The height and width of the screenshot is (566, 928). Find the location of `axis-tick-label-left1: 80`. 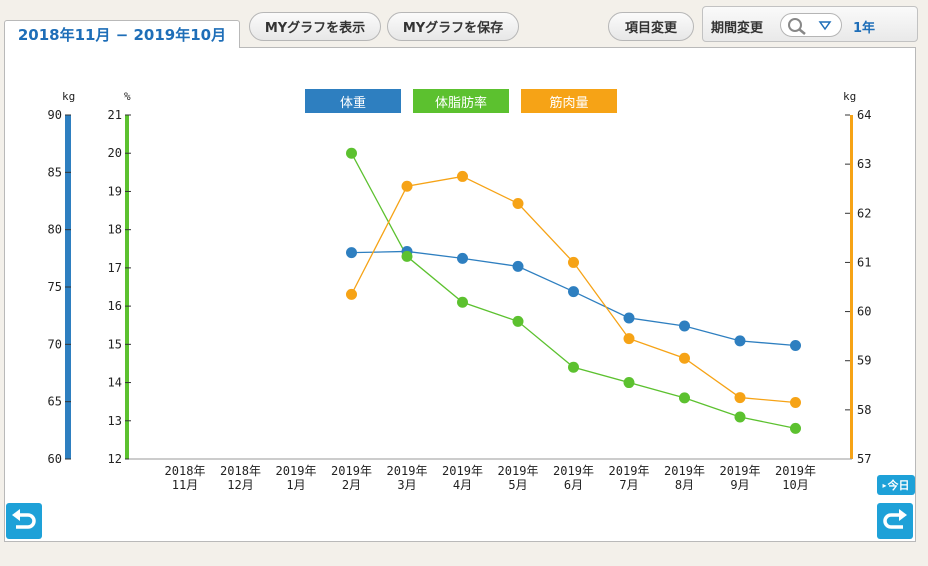

axis-tick-label-left1: 80 is located at coordinates (55, 230).